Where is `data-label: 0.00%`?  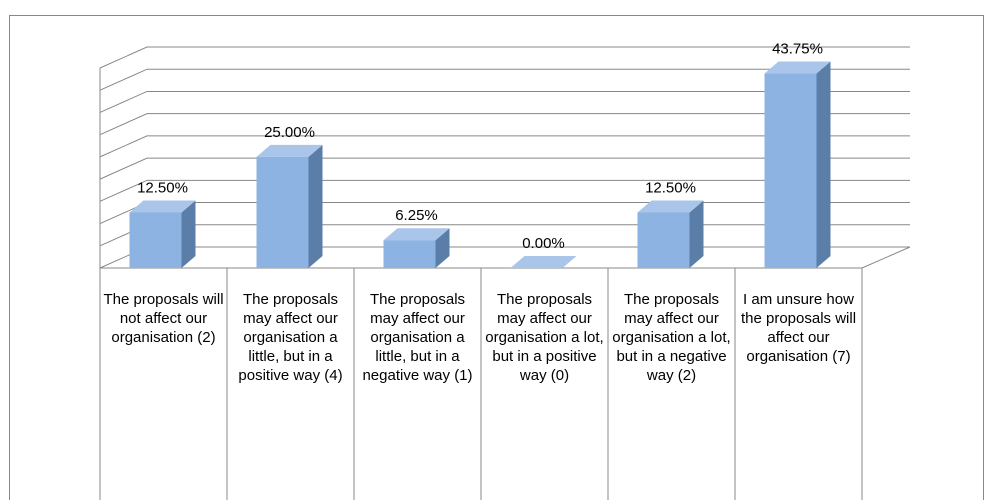
data-label: 0.00% is located at coordinates (543, 243).